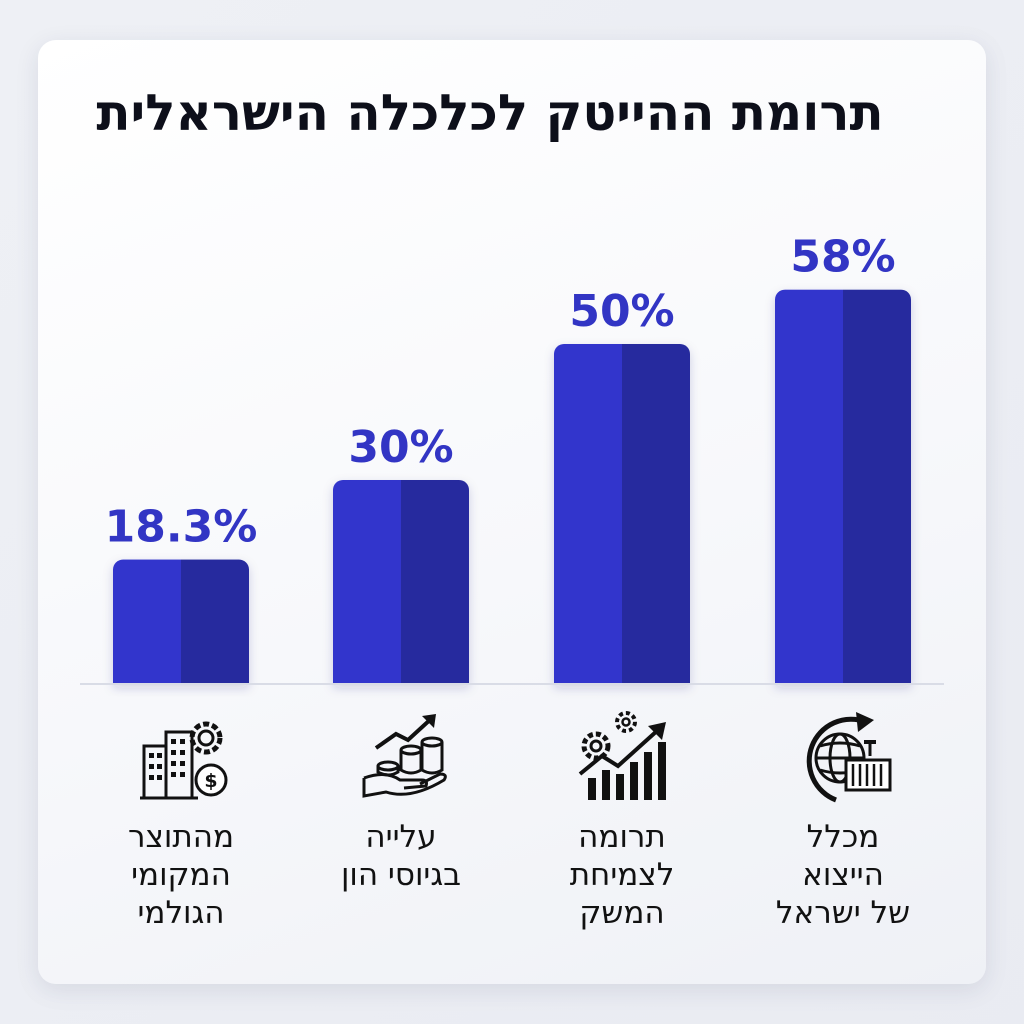 The width and height of the screenshot is (1024, 1024). I want to click on category-label-2: עלייה בגיוסי הון, so click(401, 856).